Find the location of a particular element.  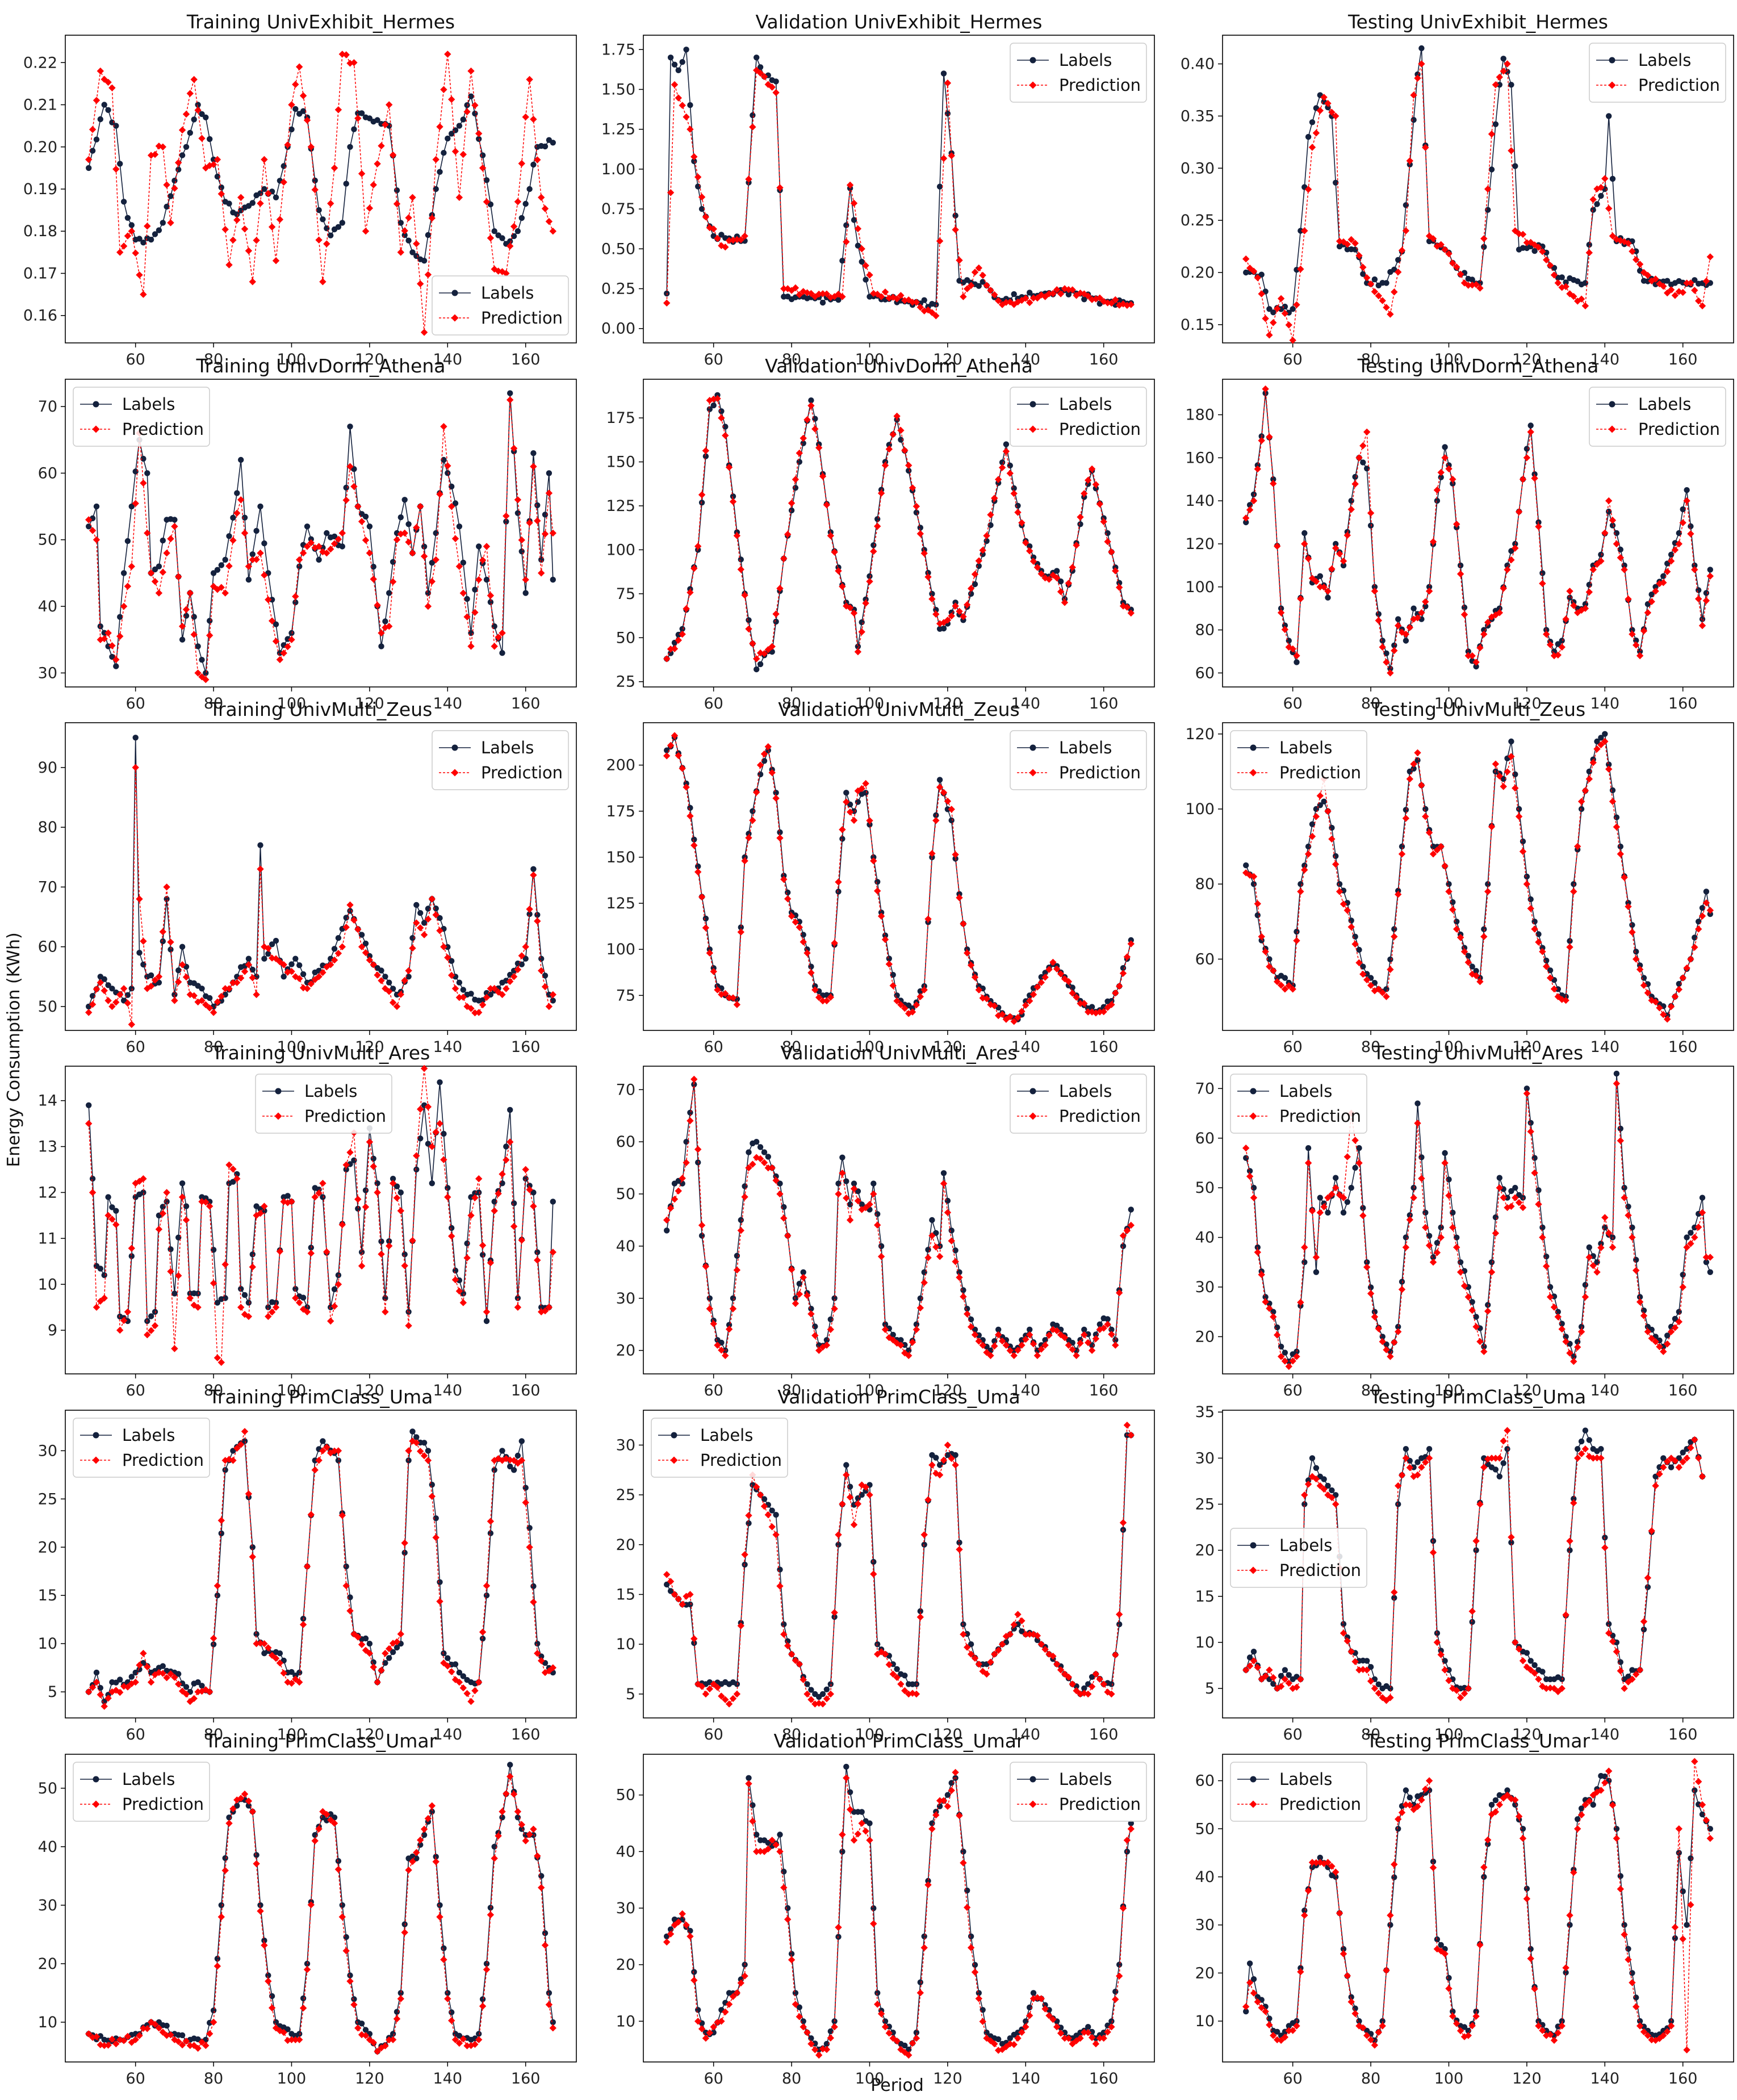

plot-frame is located at coordinates (1478, 533).